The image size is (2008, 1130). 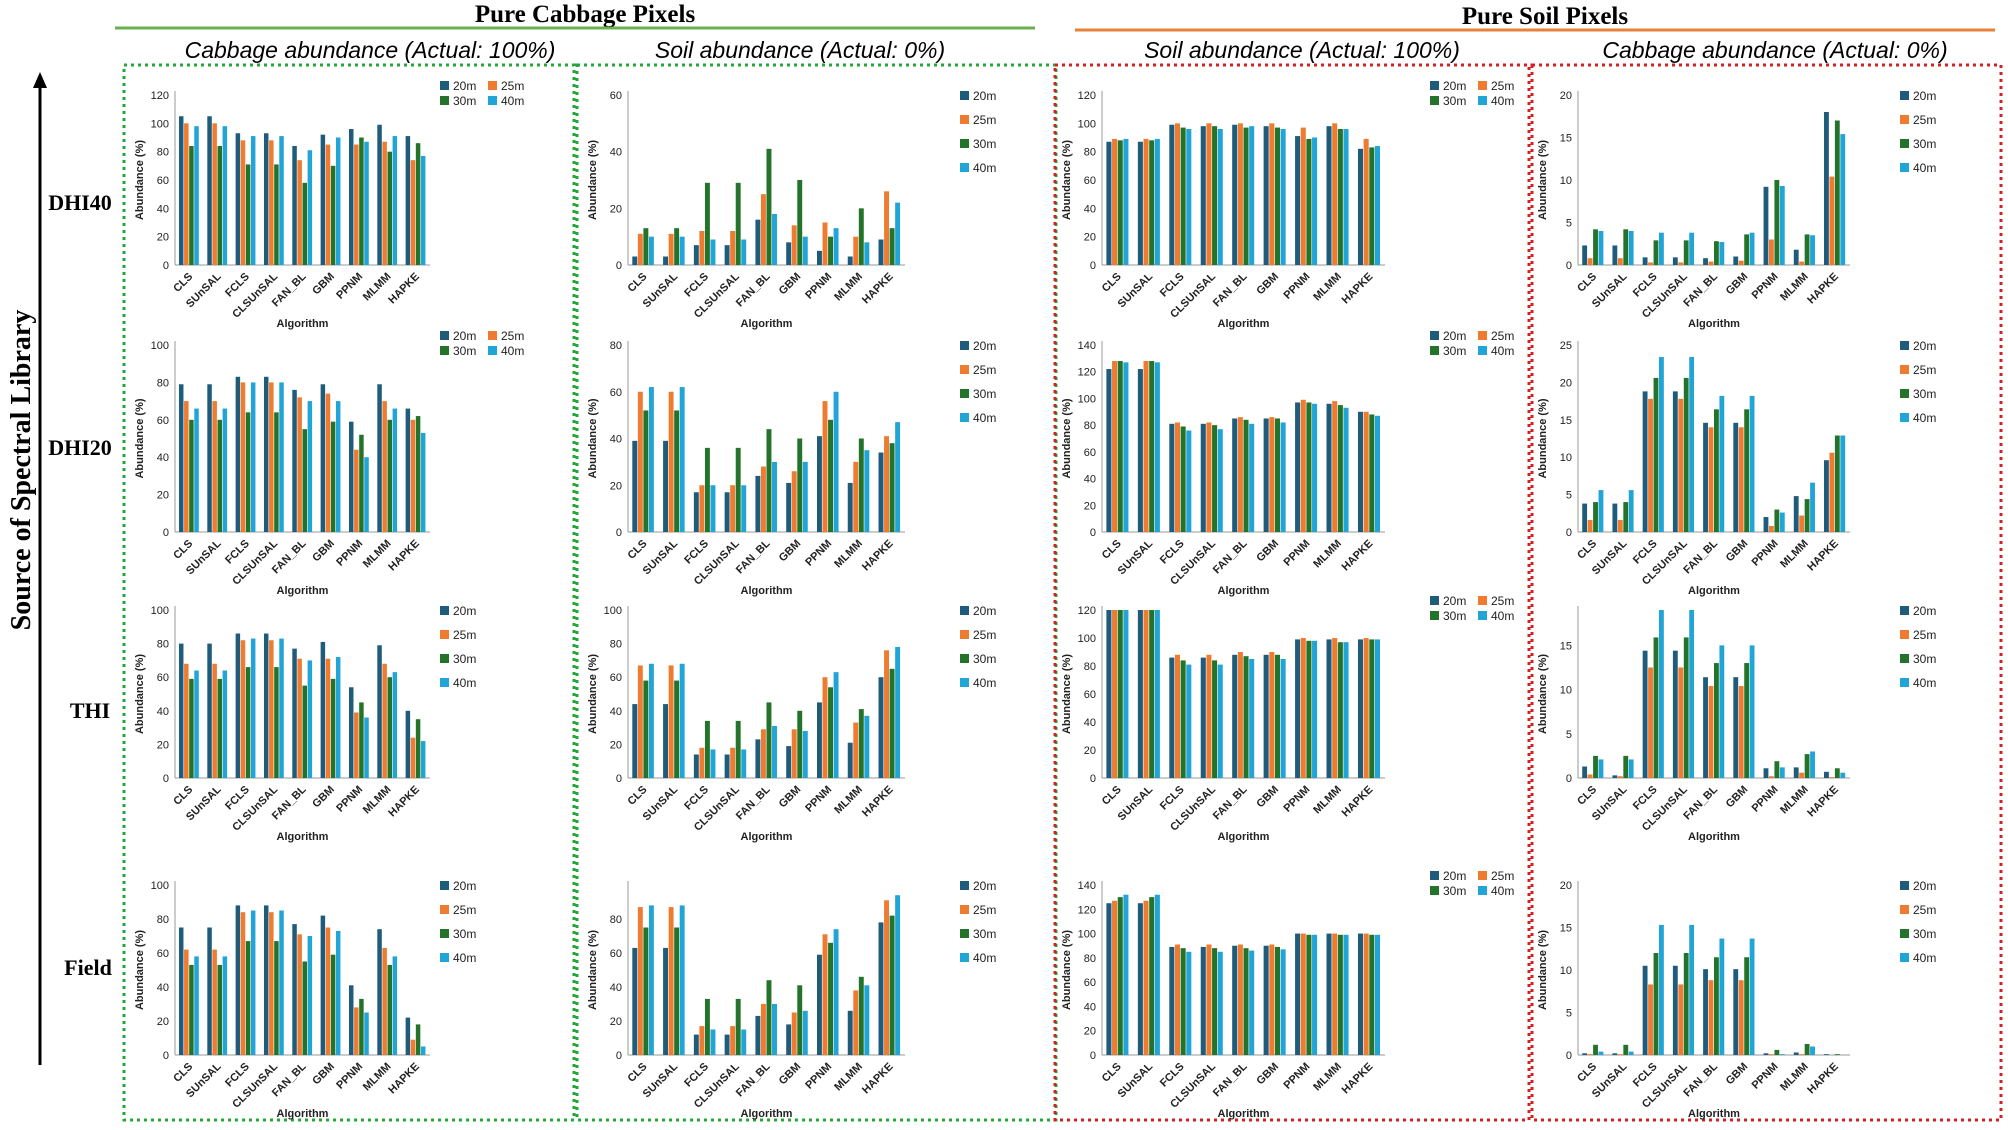 I want to click on bar-25m-mlmm-0.6, so click(x=1802, y=775).